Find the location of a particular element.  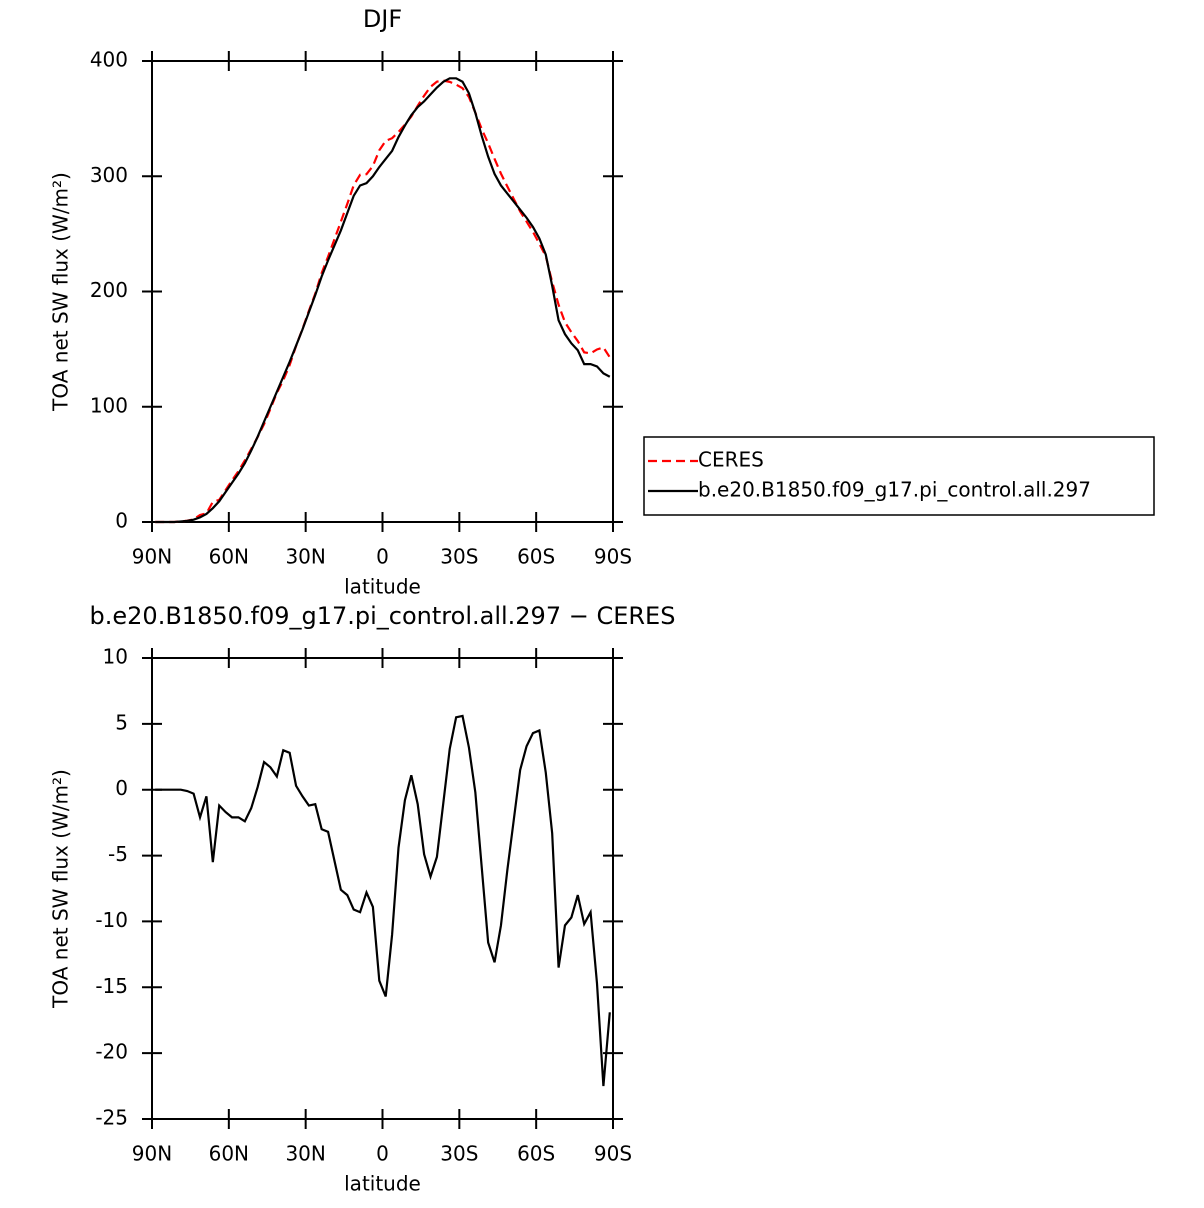

y-tick-label: 300 is located at coordinates (109, 175).